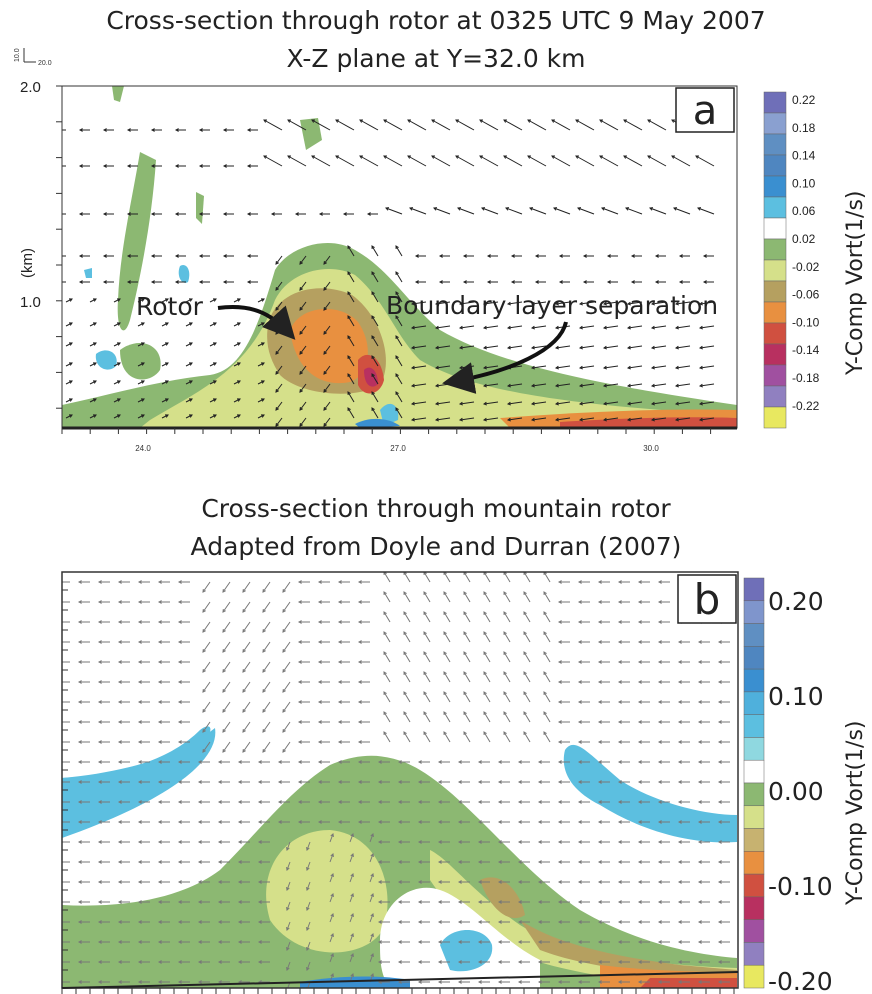 The image size is (872, 994). Describe the element at coordinates (256, 322) in the screenshot. I see `rotor-arrow` at that location.